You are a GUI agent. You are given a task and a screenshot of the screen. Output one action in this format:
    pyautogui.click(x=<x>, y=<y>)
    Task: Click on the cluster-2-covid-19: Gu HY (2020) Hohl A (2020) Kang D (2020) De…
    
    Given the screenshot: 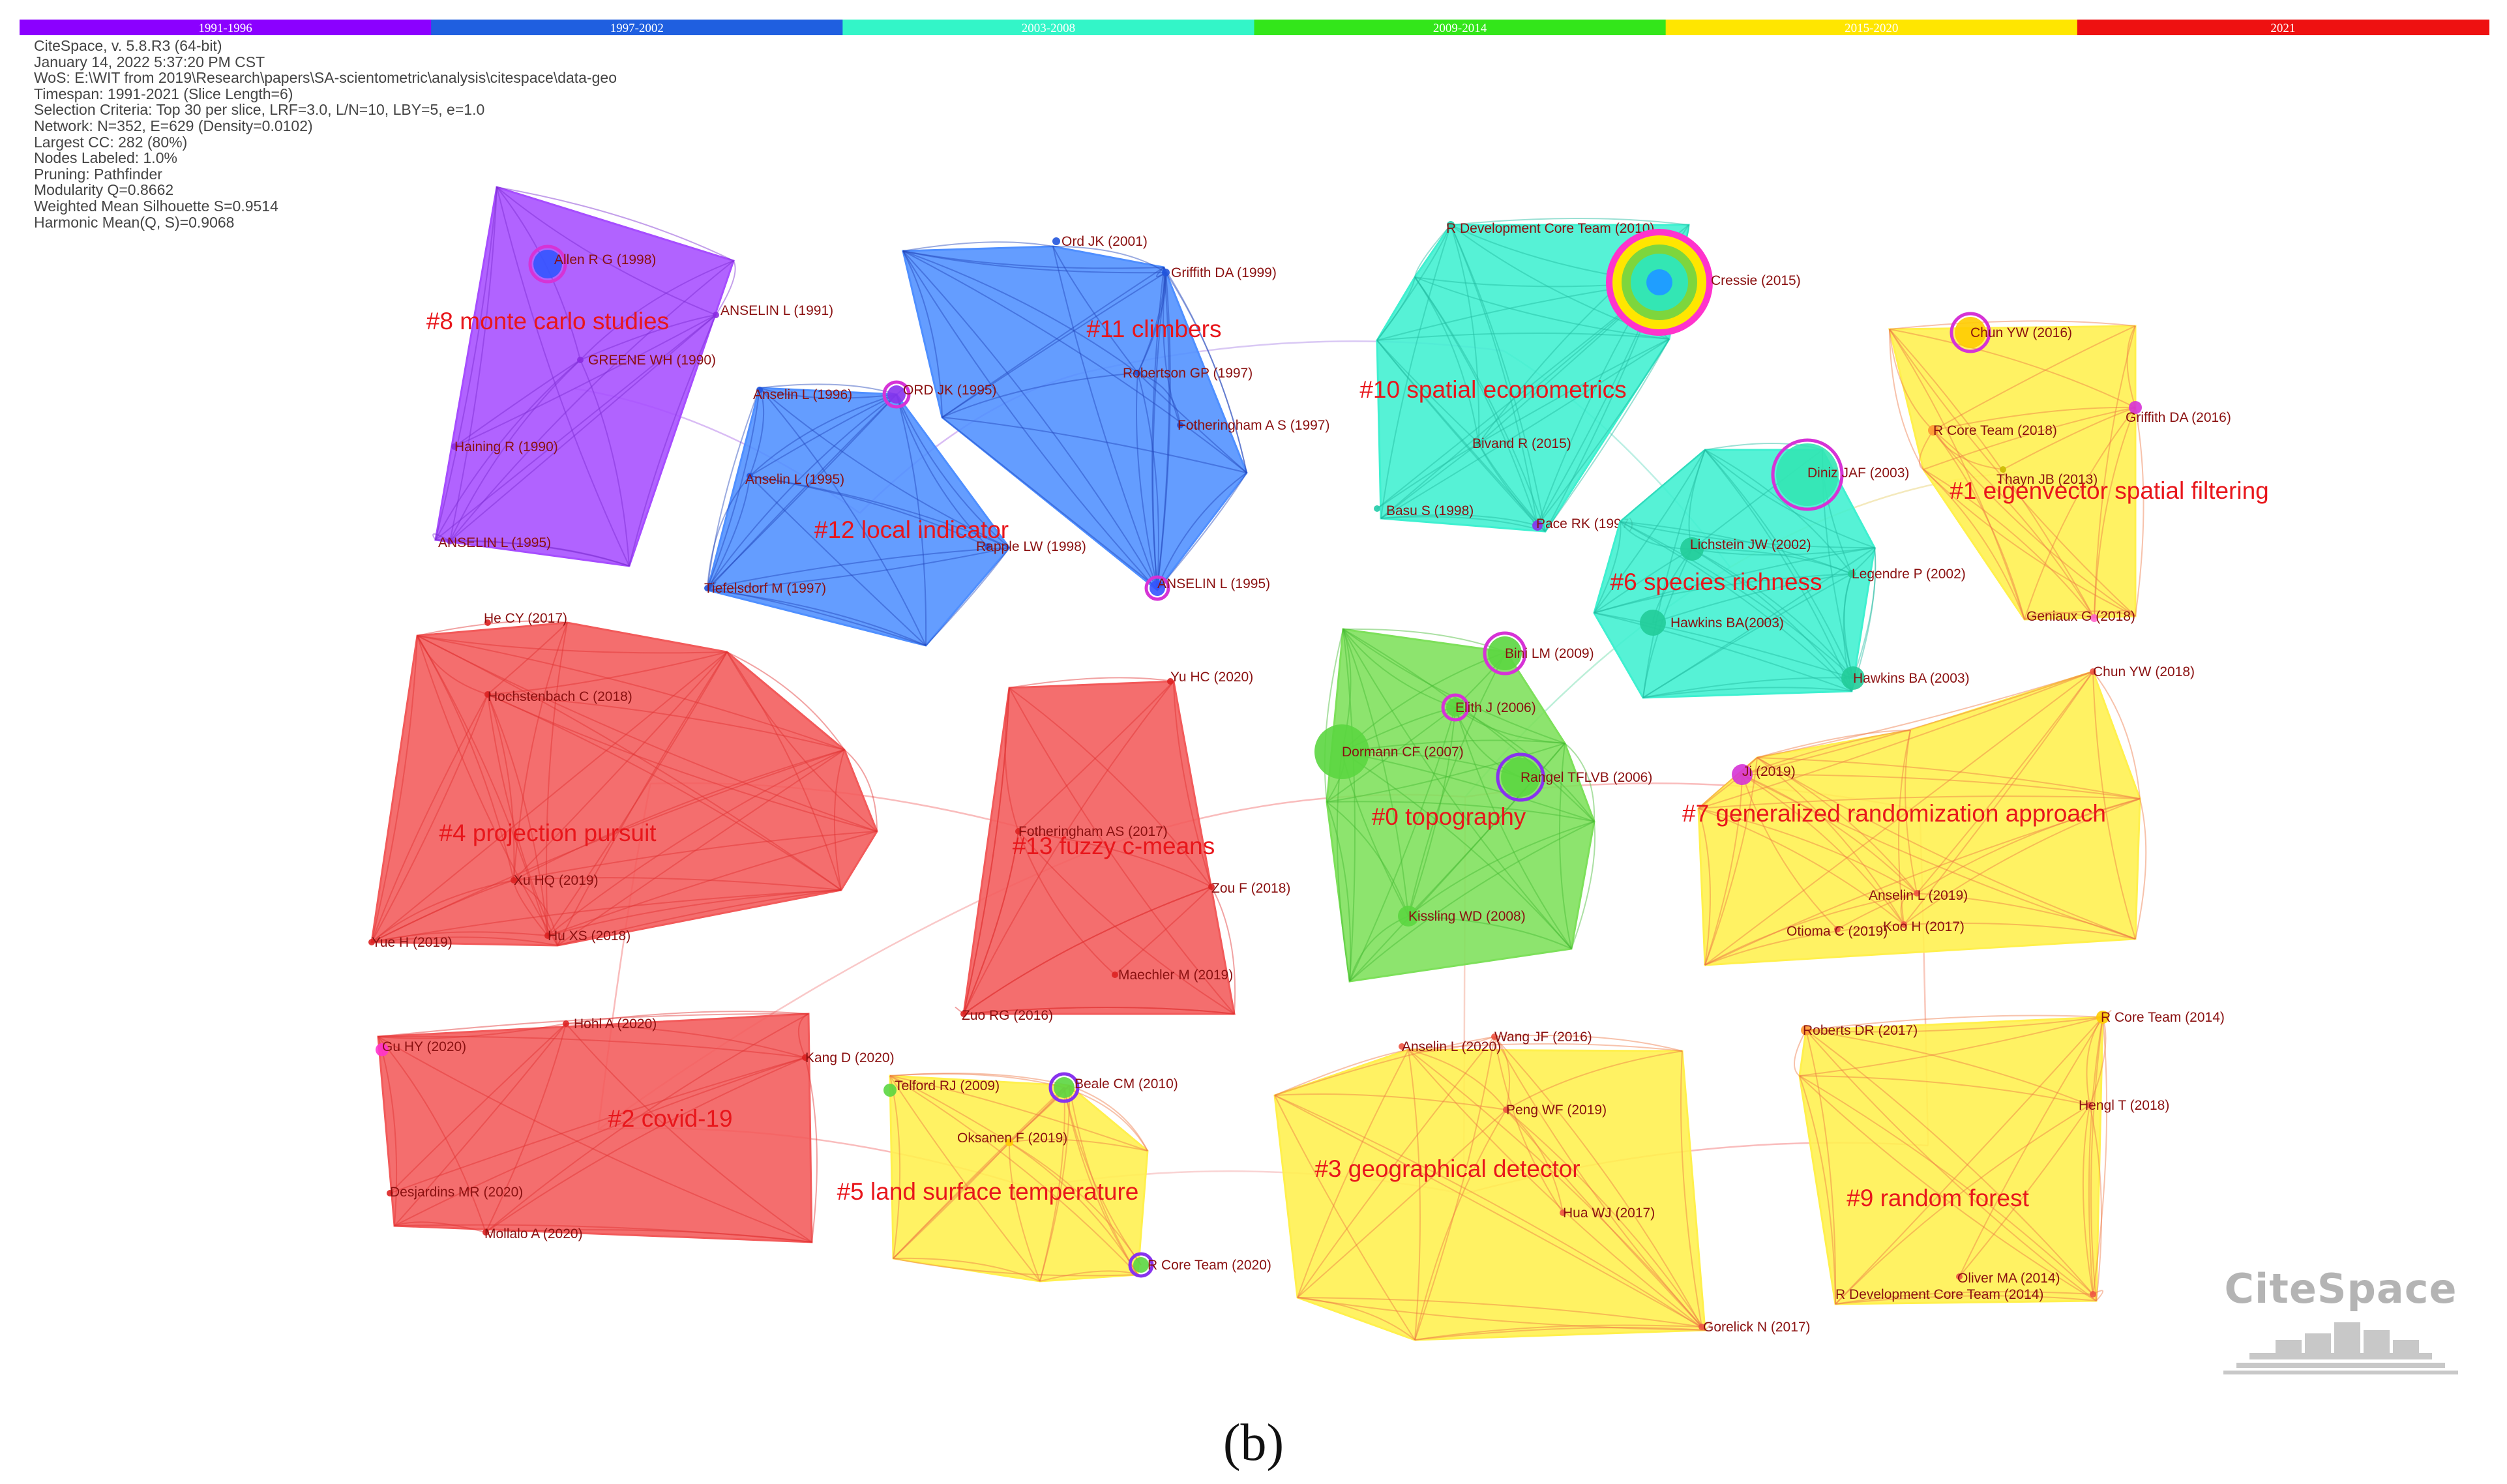 What is the action you would take?
    pyautogui.click(x=635, y=1127)
    